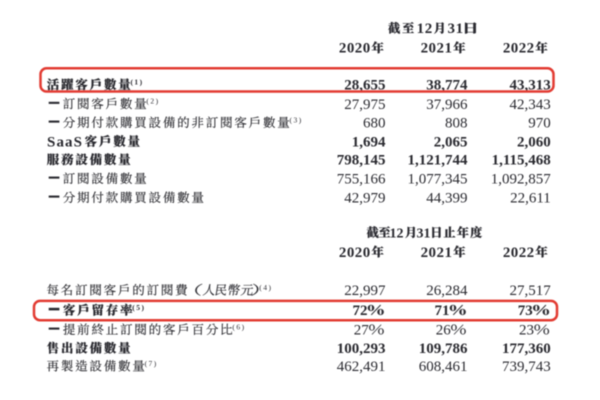 This screenshot has width=600, height=400. I want to click on svg-text: (4), so click(265, 287).